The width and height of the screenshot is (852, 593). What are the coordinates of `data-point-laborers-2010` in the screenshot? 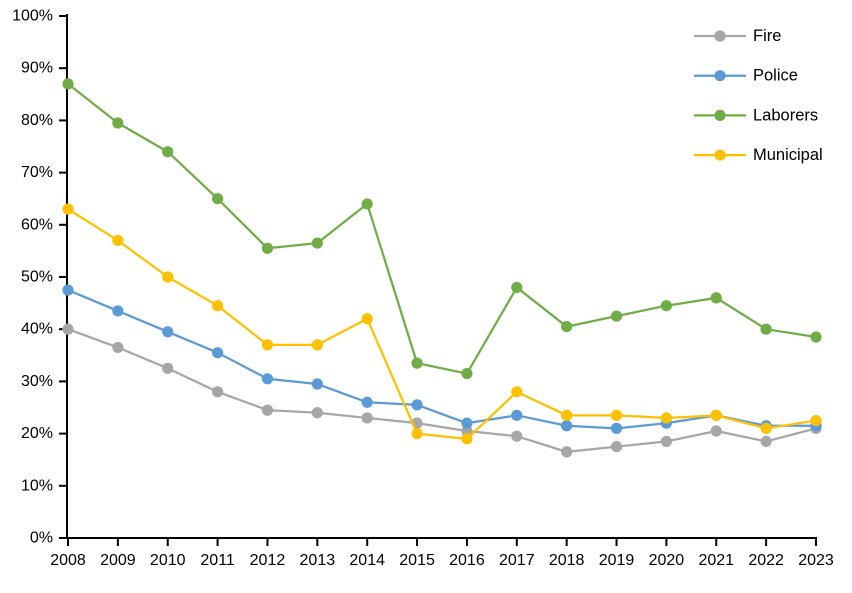 It's located at (168, 152).